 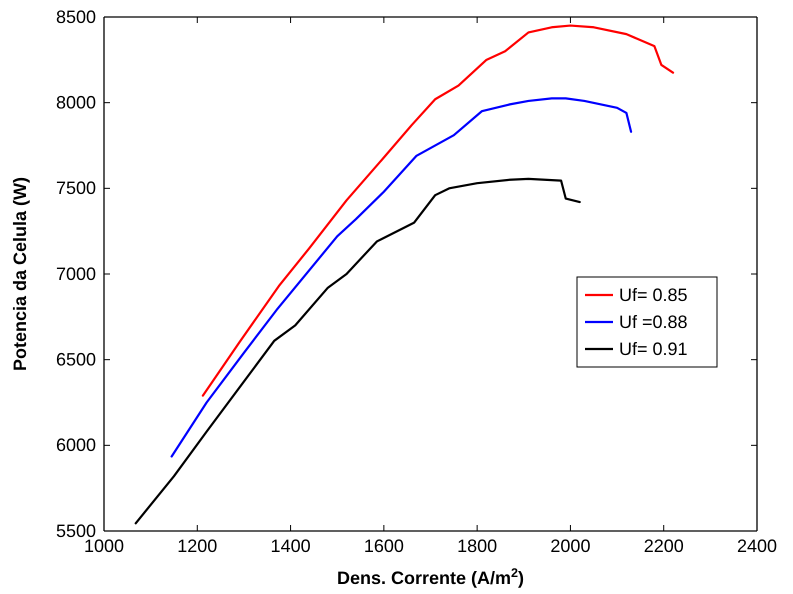 I want to click on y-tick-label: 6000, so click(x=76, y=445).